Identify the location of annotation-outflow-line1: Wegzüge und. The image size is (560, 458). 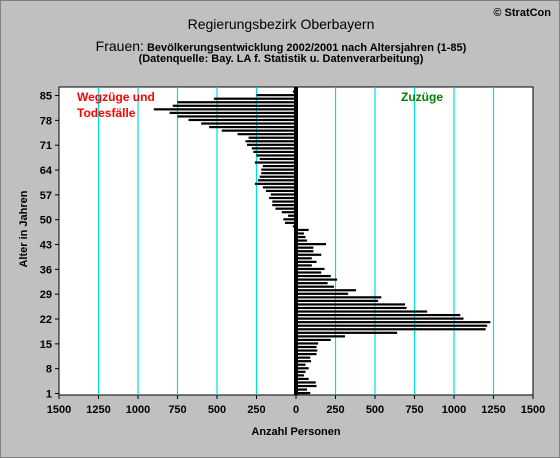
(116, 97).